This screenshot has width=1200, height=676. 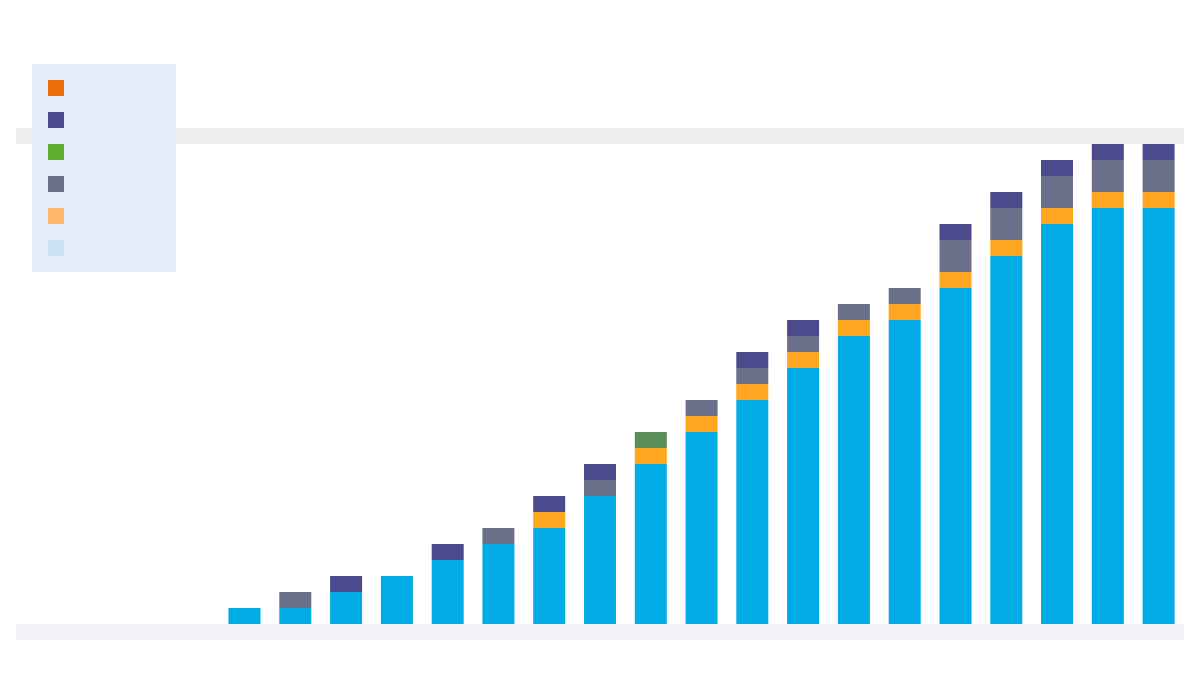 I want to click on legend, so click(x=104, y=168).